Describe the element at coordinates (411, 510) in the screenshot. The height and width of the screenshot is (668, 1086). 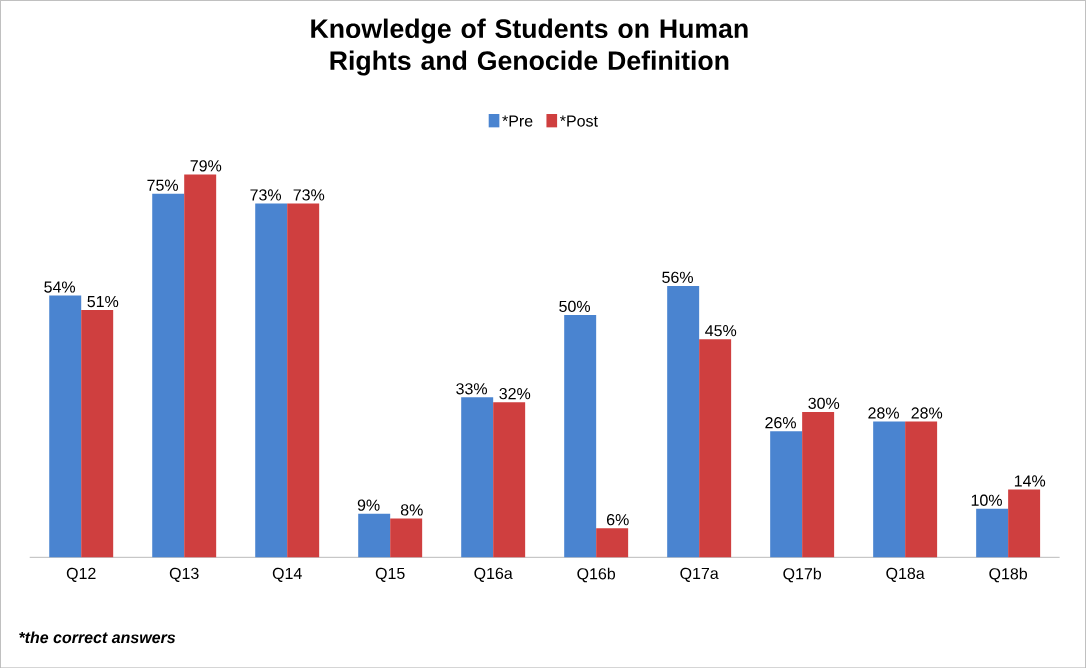
I see `data-label: 8%` at that location.